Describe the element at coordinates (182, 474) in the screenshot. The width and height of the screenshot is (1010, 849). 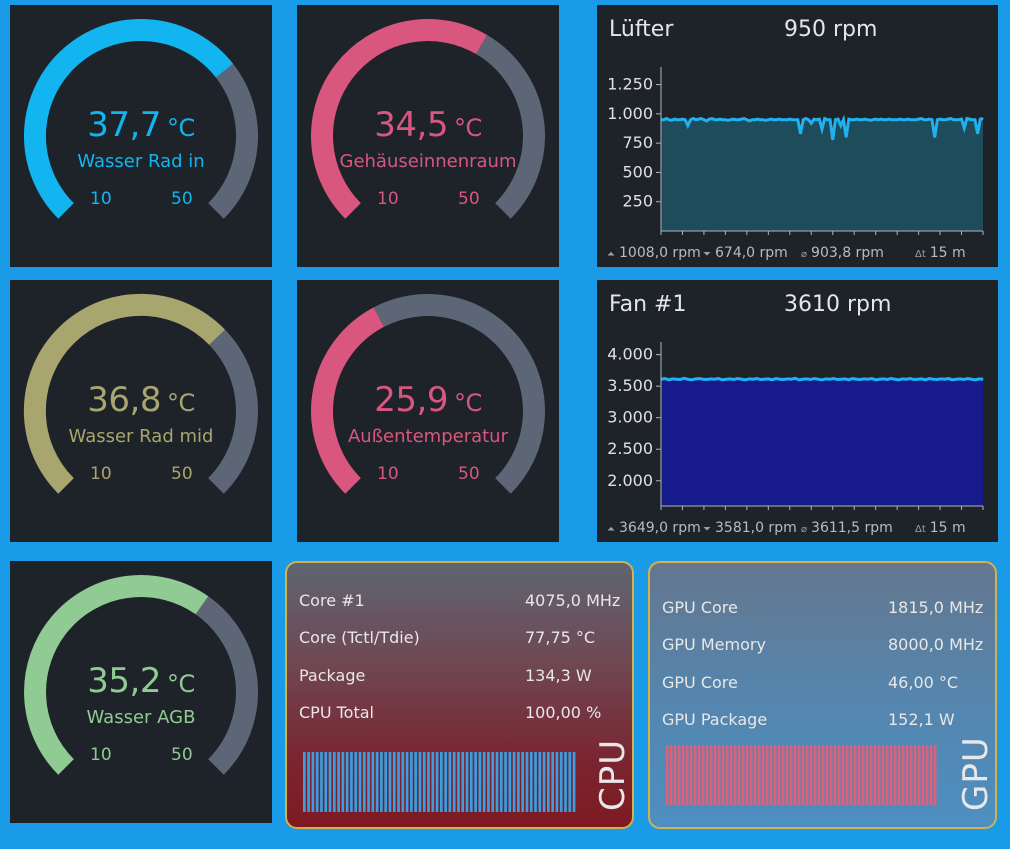
I see `gauge-max: 50` at that location.